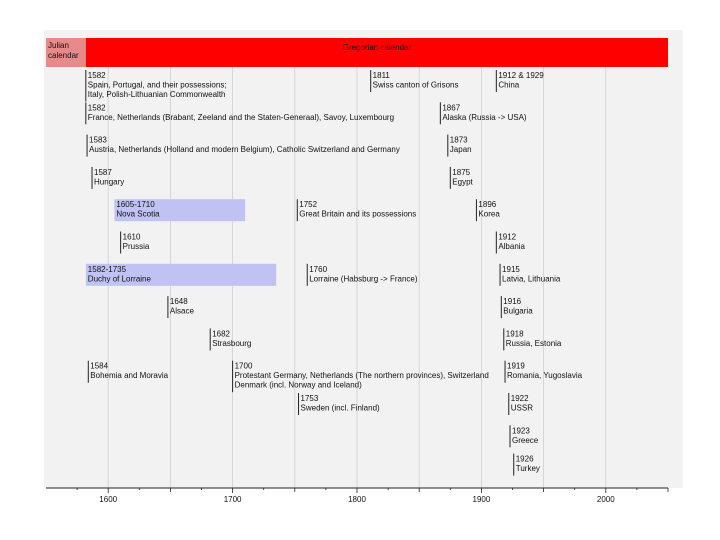  I want to click on event-1700-protestant-germany-nethe-label-line-2: Denmark (incl. Norway and Iceland), so click(298, 385).